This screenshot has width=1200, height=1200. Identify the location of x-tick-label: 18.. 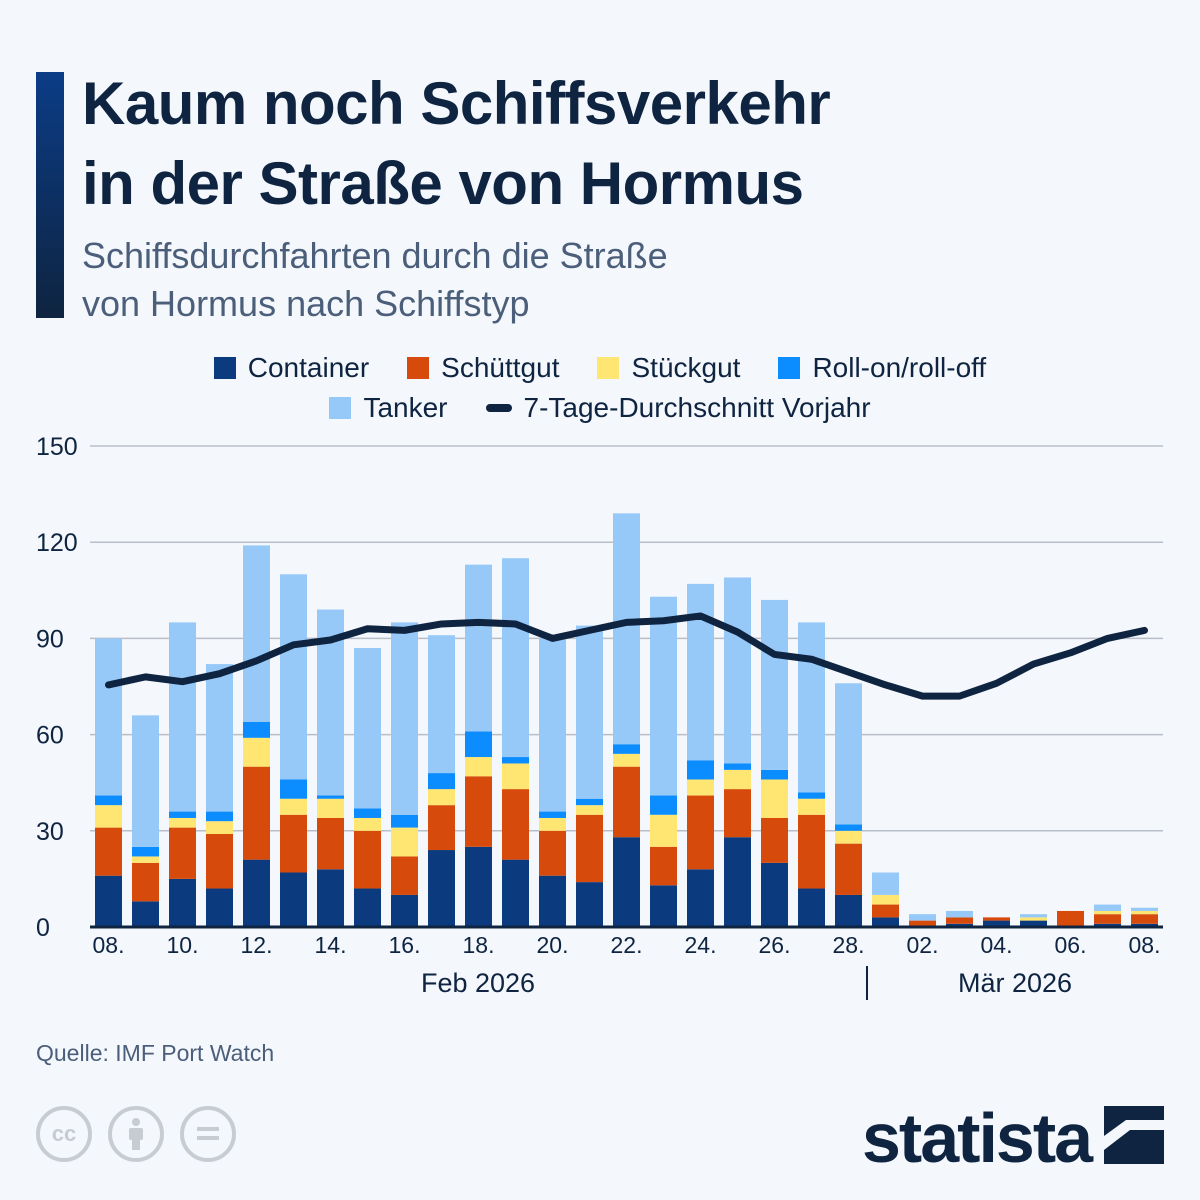
(479, 945).